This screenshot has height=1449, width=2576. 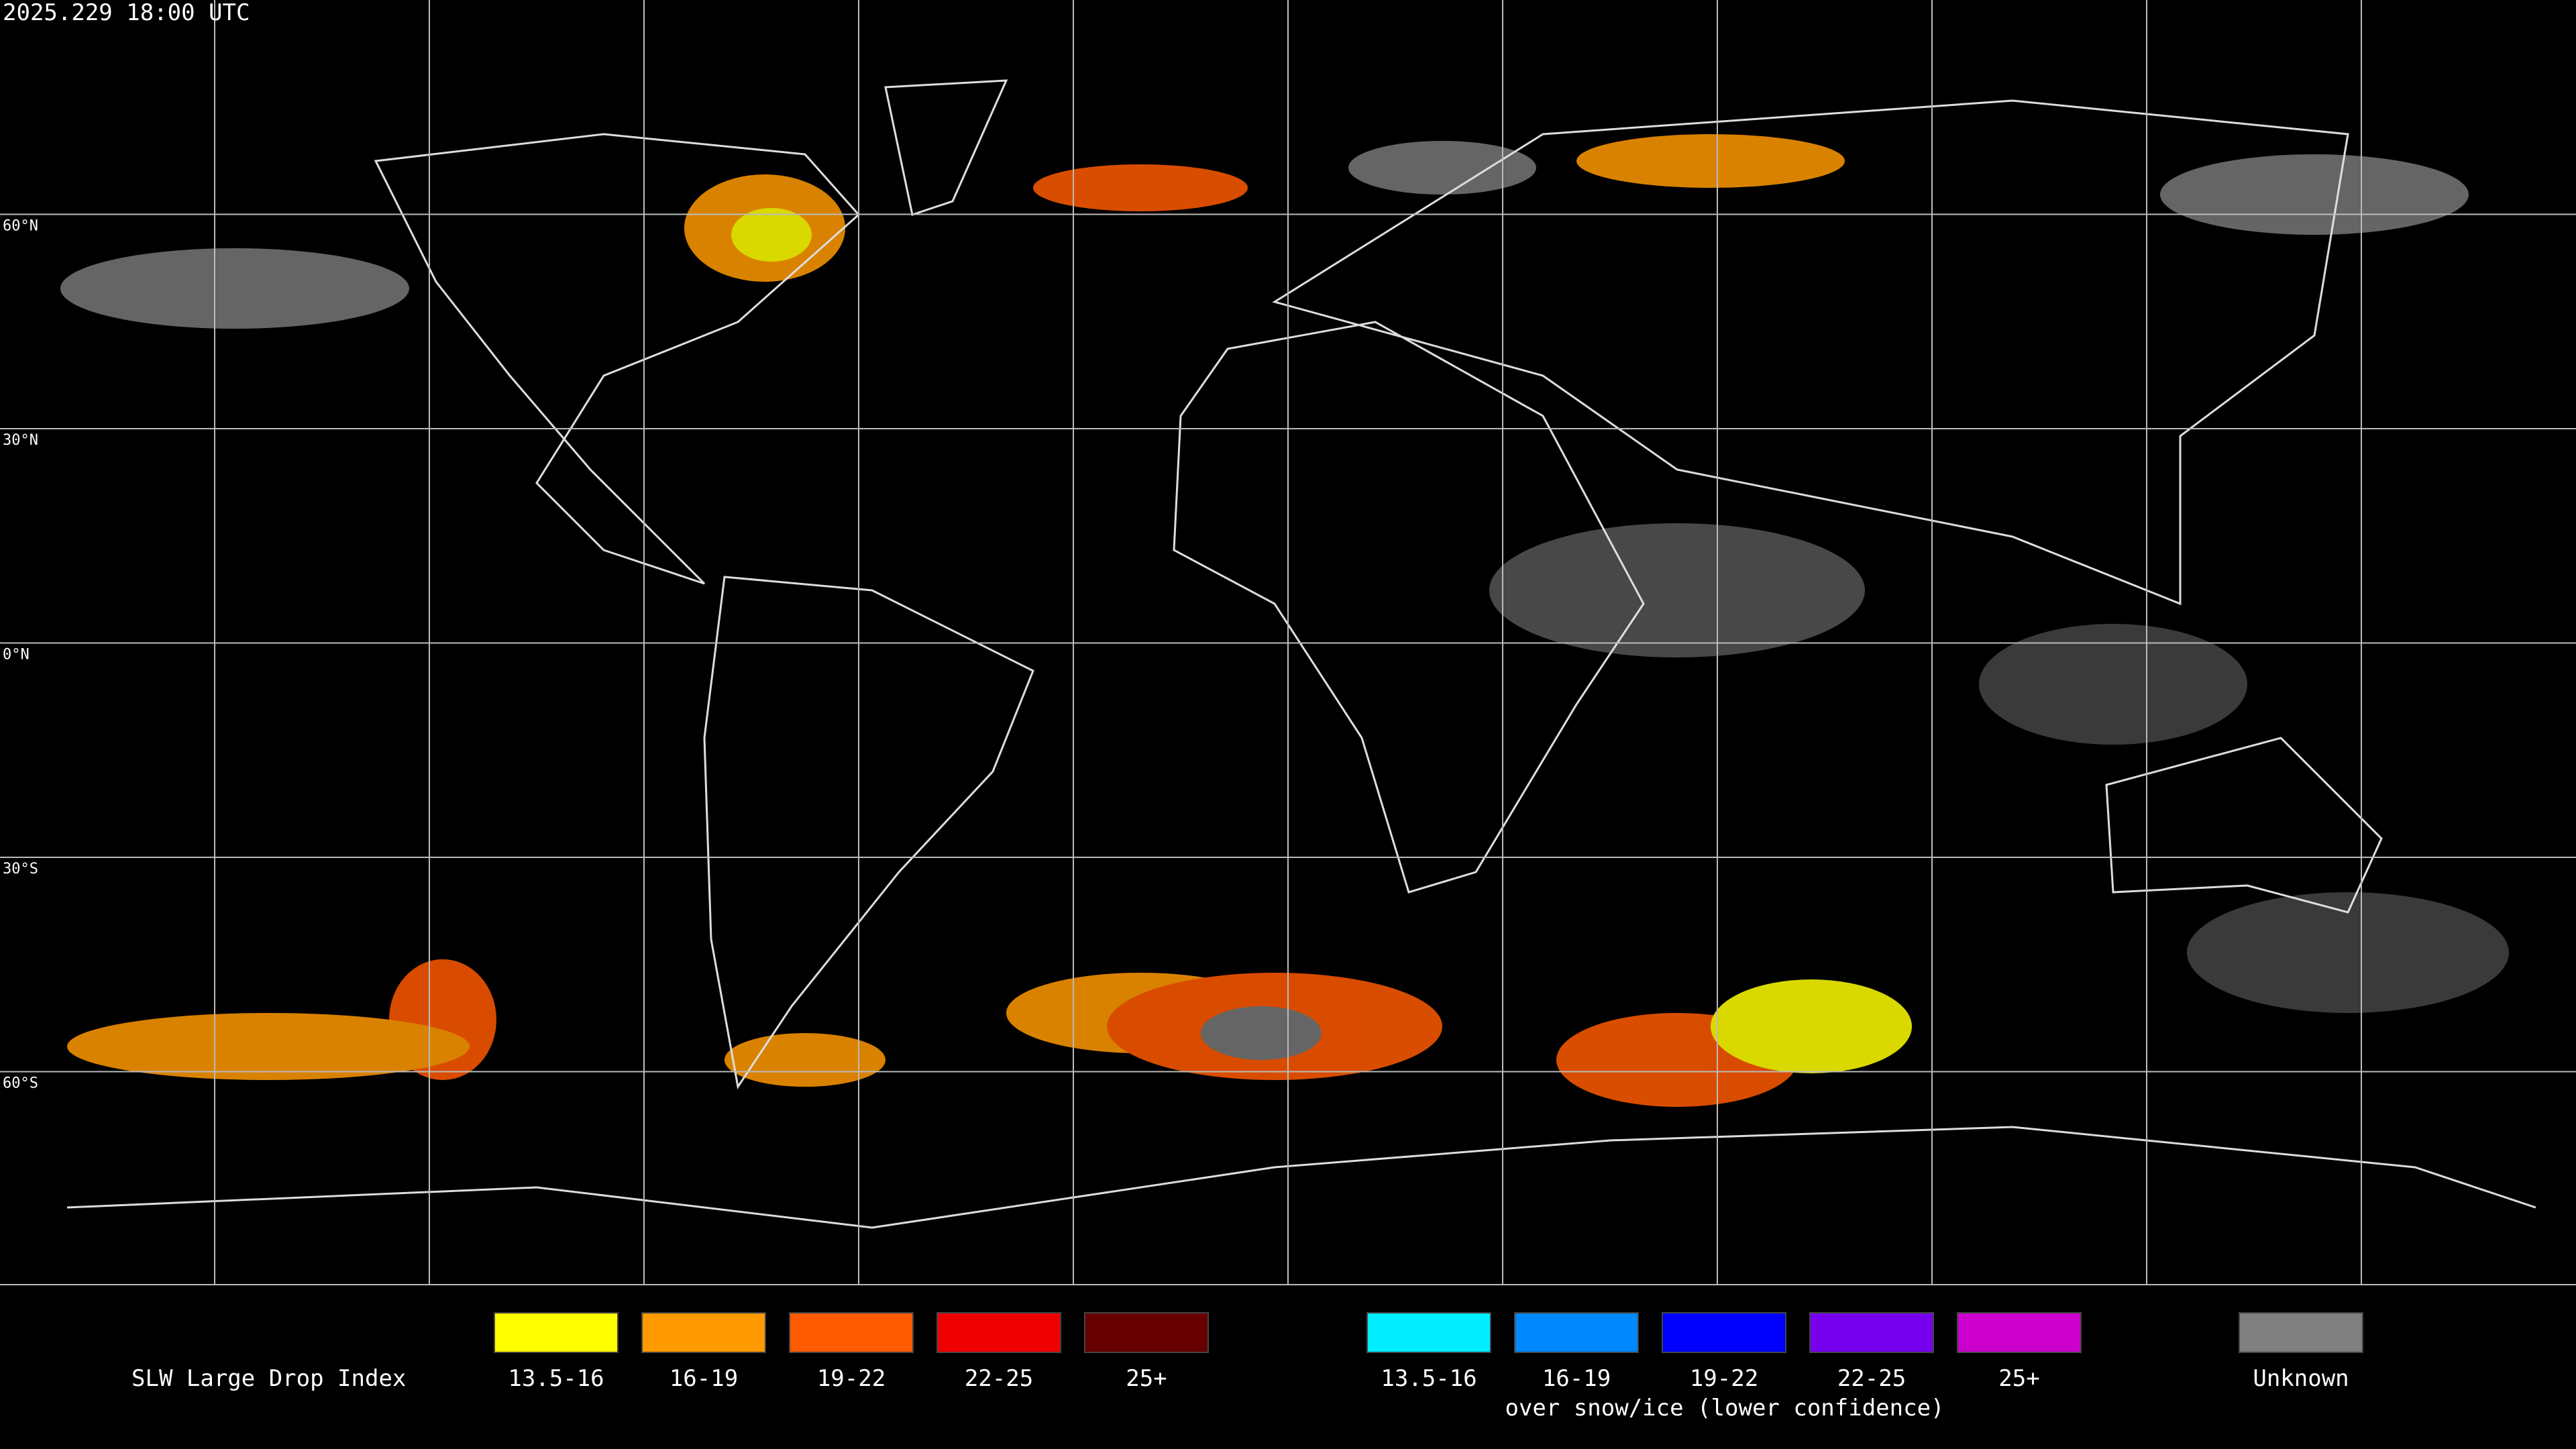 I want to click on latitude-label: 60°S, so click(x=20, y=1083).